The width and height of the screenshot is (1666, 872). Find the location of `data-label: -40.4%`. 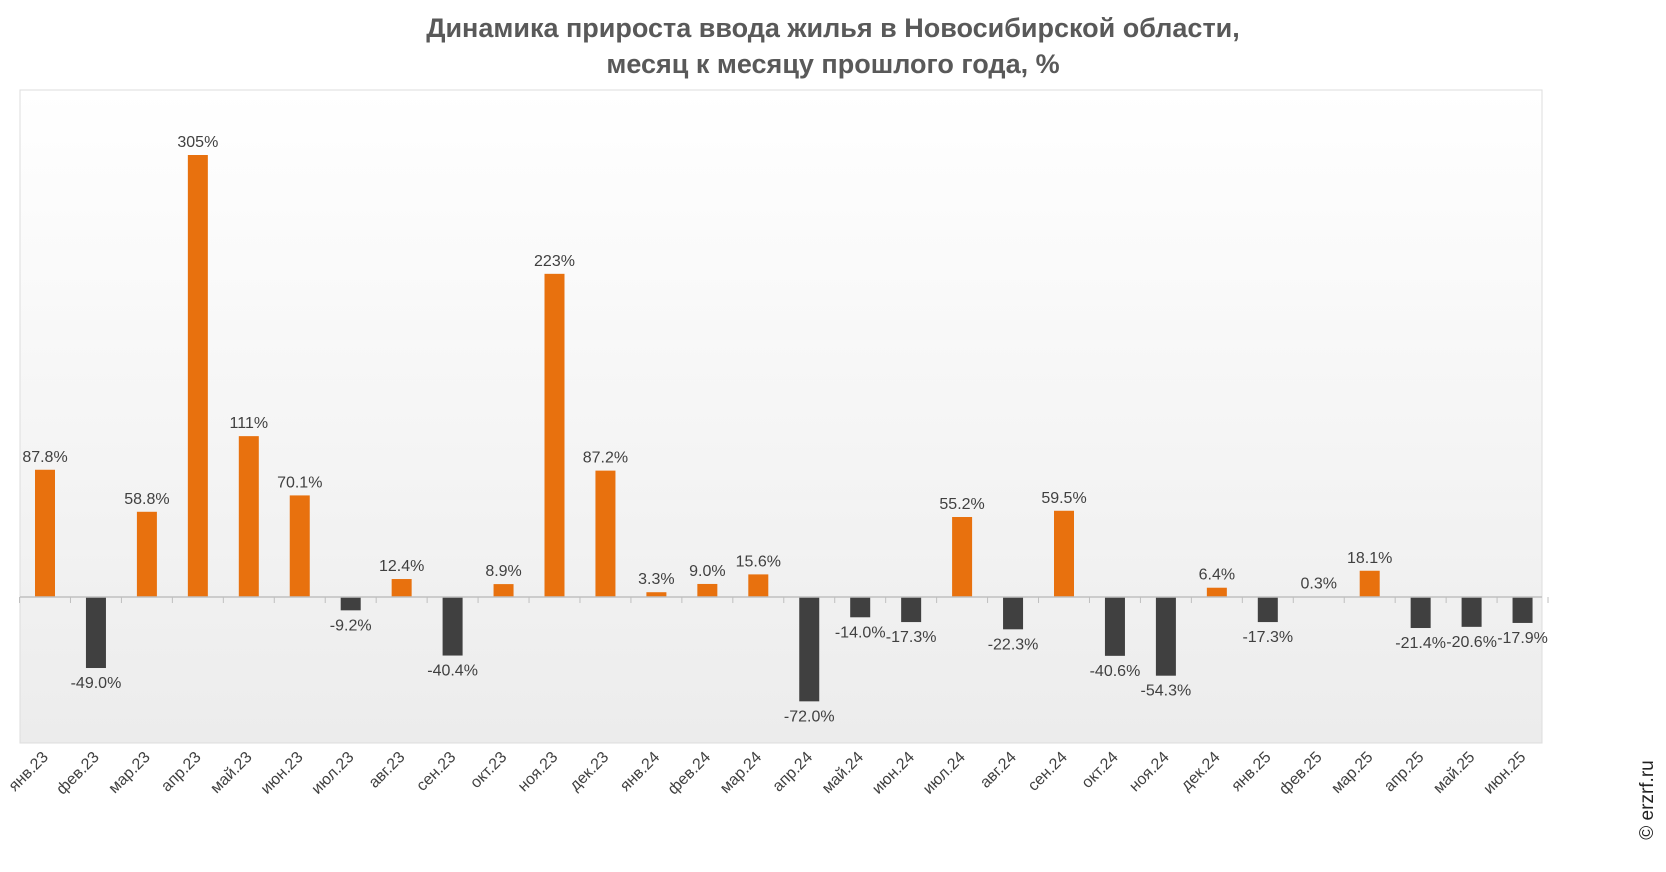

data-label: -40.4% is located at coordinates (452, 671).